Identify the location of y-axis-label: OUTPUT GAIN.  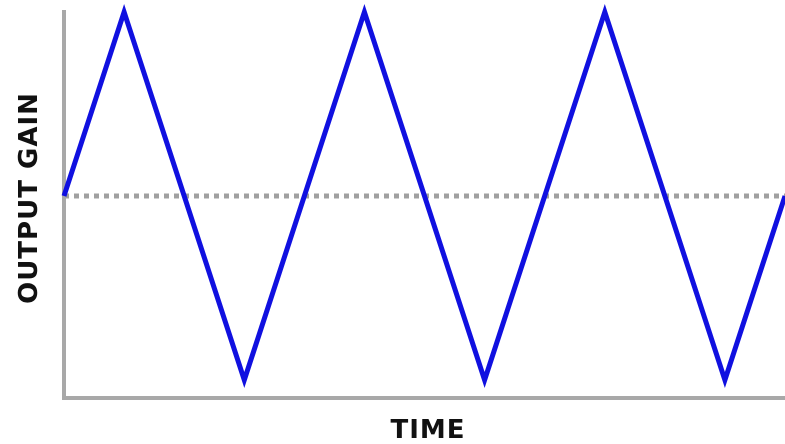
(29, 198).